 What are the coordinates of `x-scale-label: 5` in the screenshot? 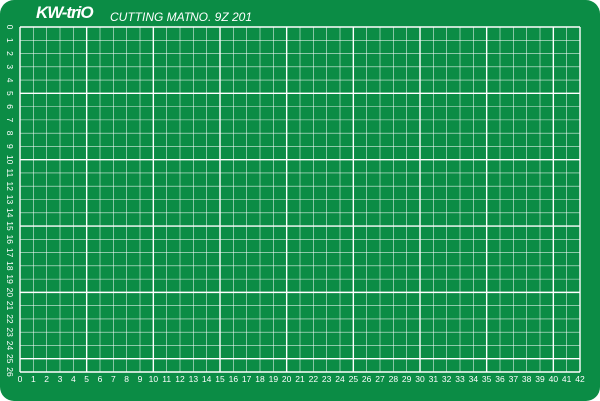 It's located at (86, 379).